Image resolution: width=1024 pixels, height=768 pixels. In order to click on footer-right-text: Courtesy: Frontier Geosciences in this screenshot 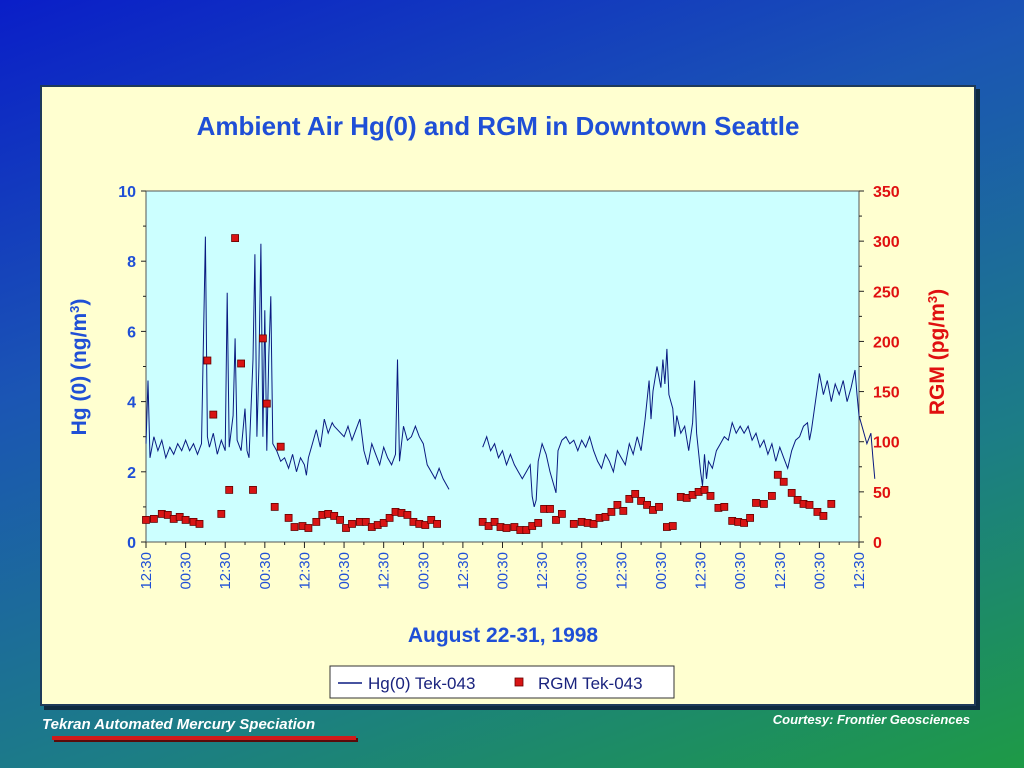, I will do `click(871, 719)`.